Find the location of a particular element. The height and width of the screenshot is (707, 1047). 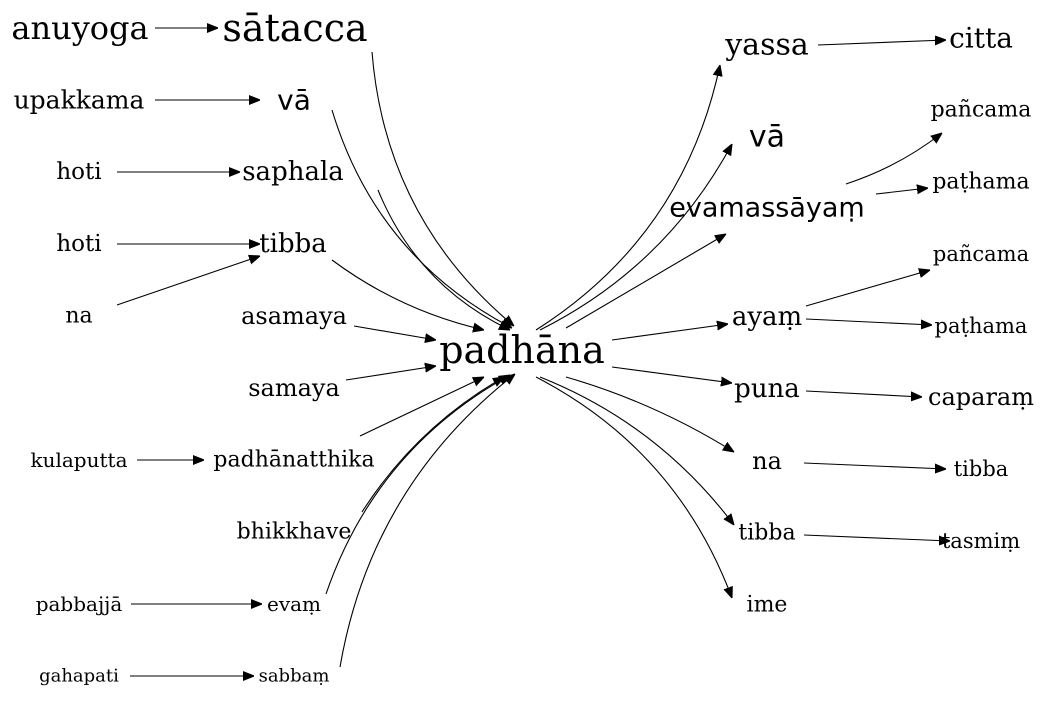

node-center: padhāna is located at coordinates (522, 350).